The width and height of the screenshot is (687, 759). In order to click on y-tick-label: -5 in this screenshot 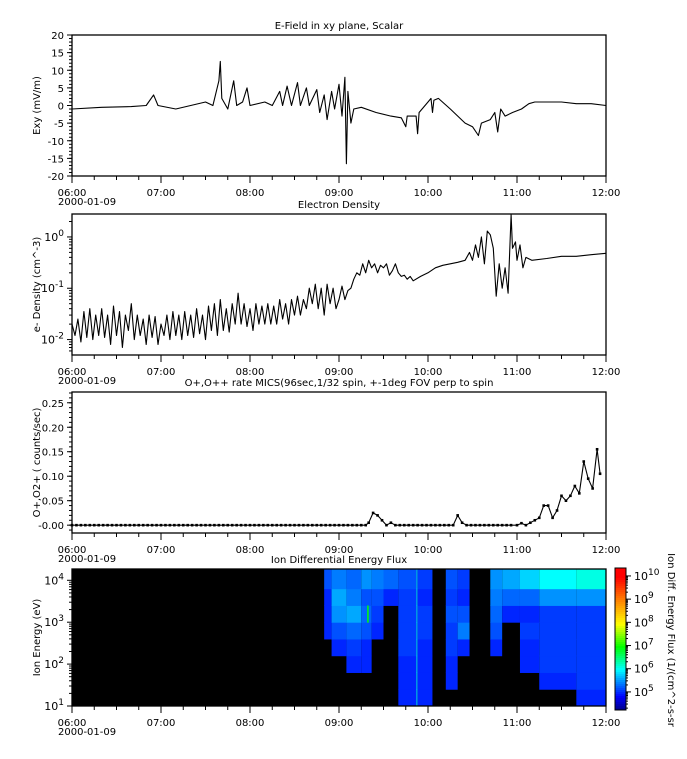, I will do `click(59, 124)`.